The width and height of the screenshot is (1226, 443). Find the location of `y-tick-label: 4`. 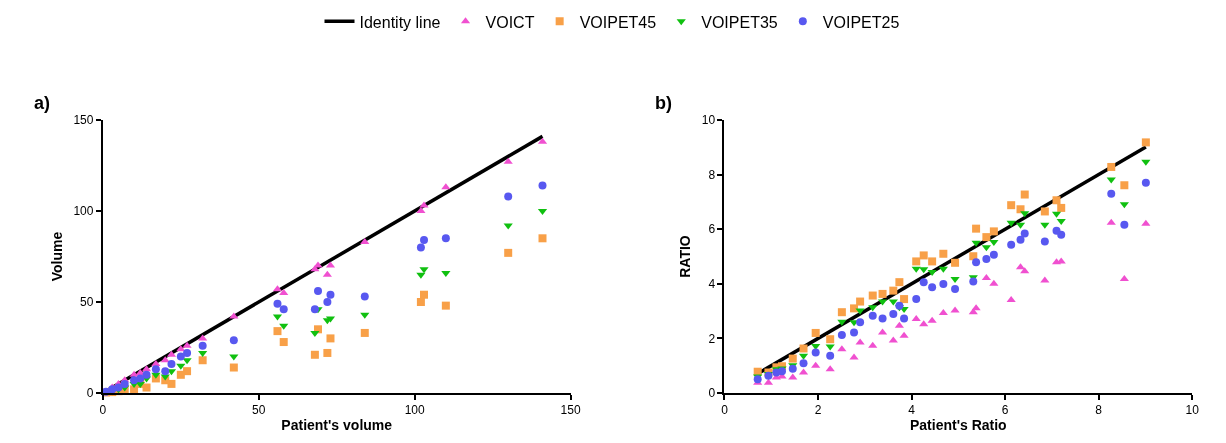

y-tick-label: 4 is located at coordinates (712, 284).